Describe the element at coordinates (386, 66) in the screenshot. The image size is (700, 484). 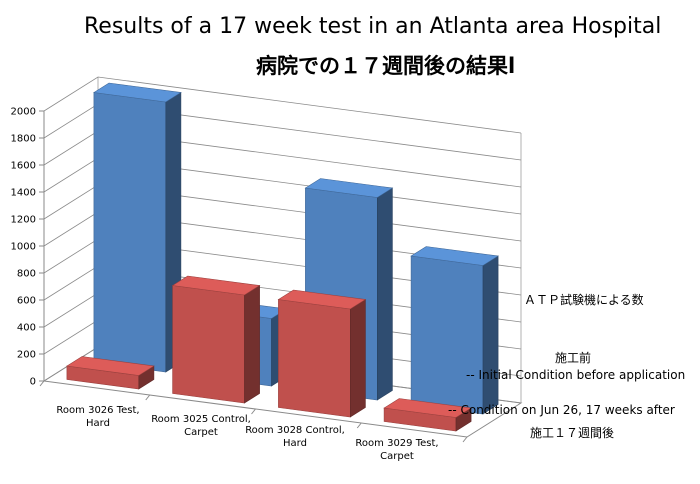
I see `chart-subtitle: 病院での１７週間後の結果l` at that location.